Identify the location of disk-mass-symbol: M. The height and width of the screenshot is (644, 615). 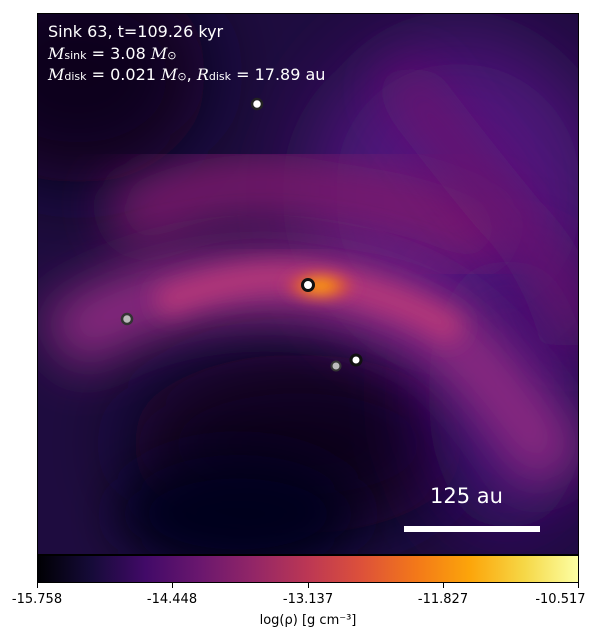
(56, 74).